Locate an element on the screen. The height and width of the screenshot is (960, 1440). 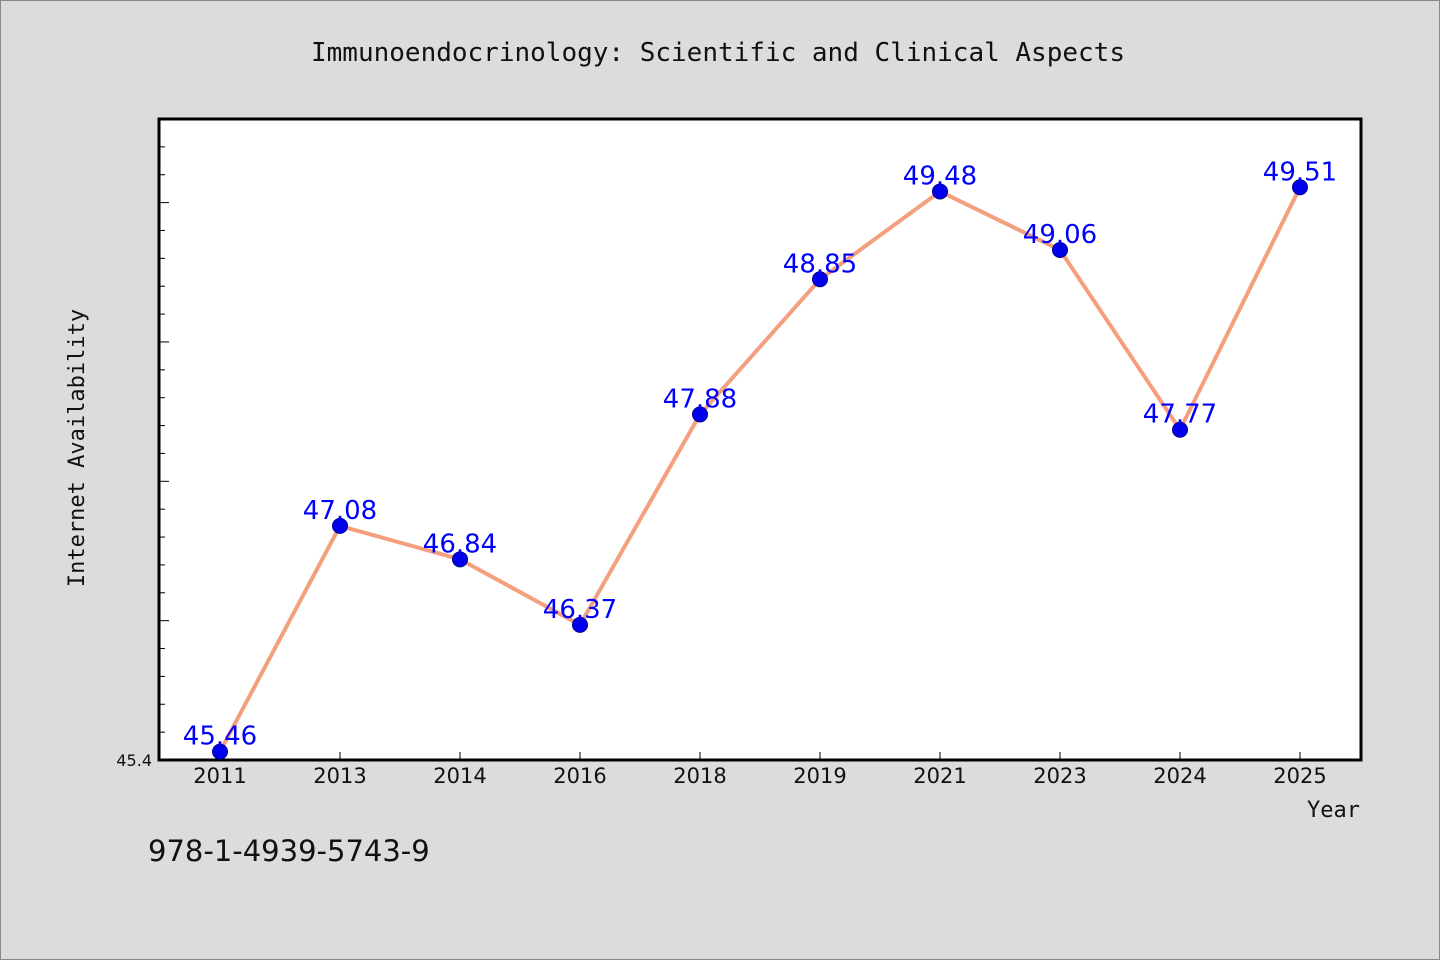
x-axis-label: Year is located at coordinates (1333, 810).